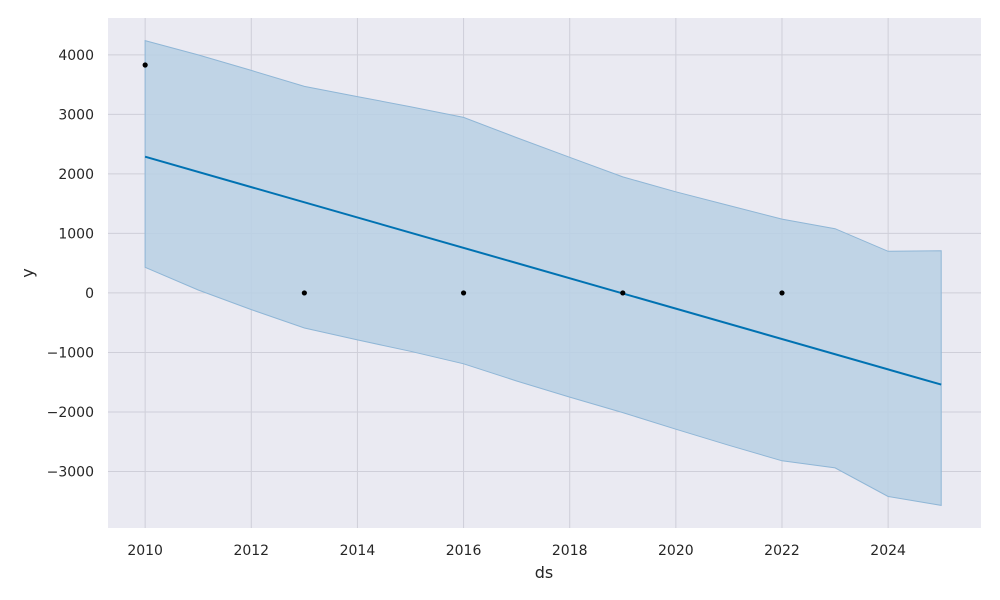  Describe the element at coordinates (76, 115) in the screenshot. I see `y-tick-label: 3000` at that location.